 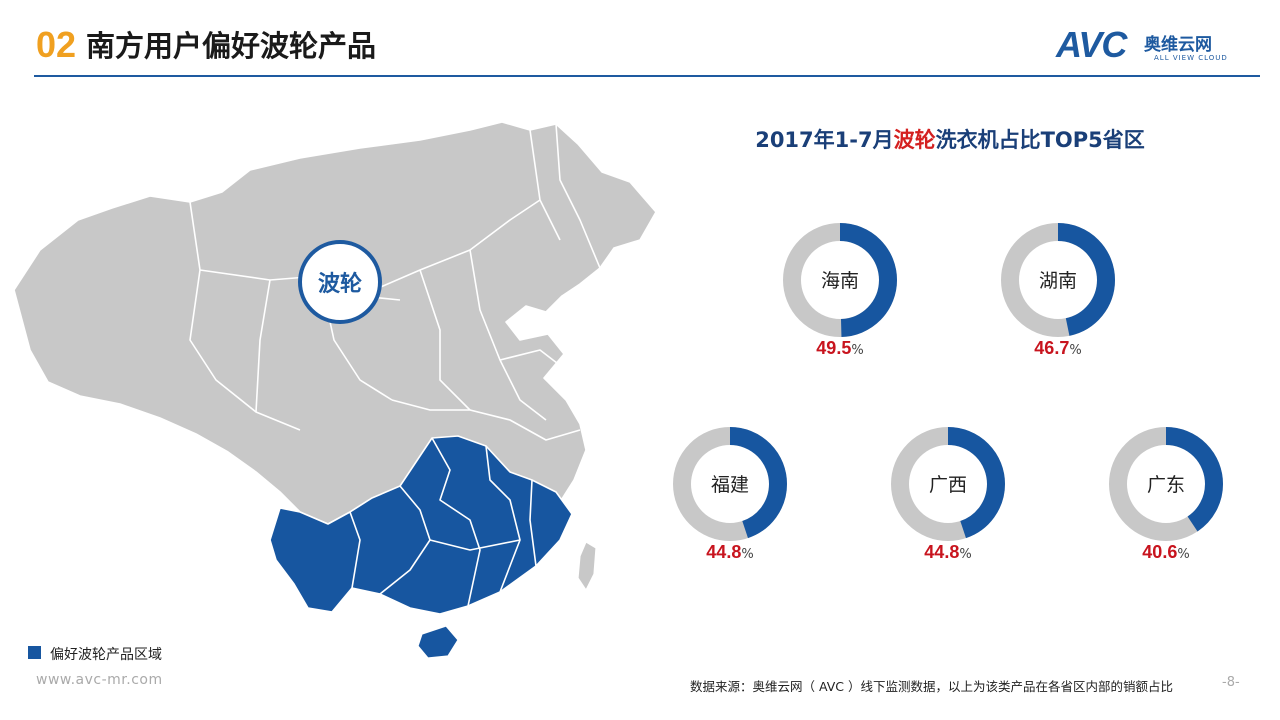 I want to click on section-number: 02, so click(x=56, y=44).